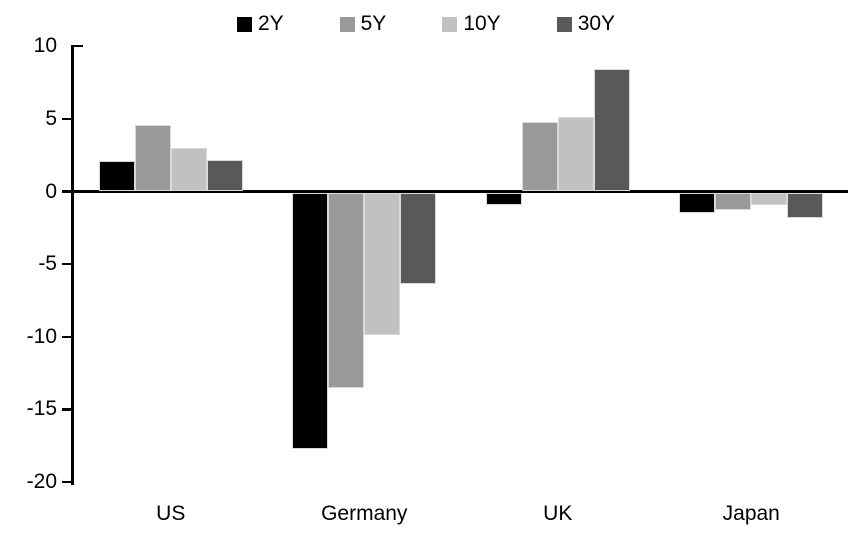 This screenshot has width=852, height=539. I want to click on zero-baseline, so click(455, 191).